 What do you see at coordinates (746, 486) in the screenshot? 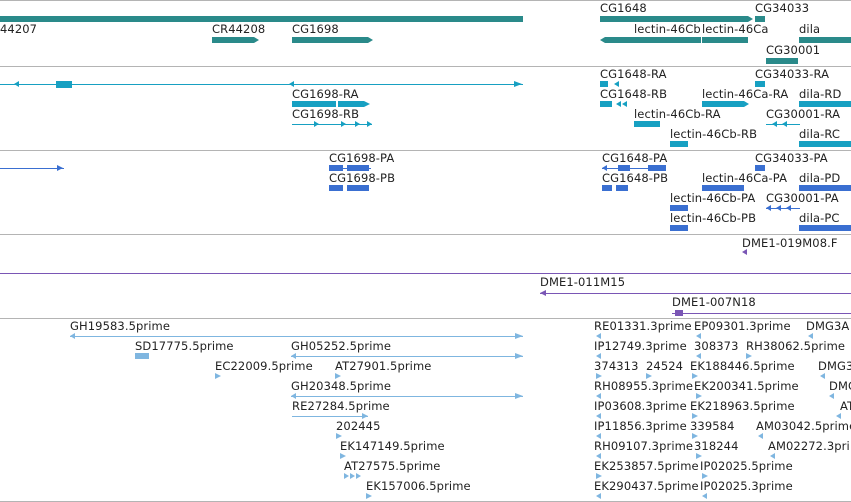
I see `est-label: IP02025.3prime` at bounding box center [746, 486].